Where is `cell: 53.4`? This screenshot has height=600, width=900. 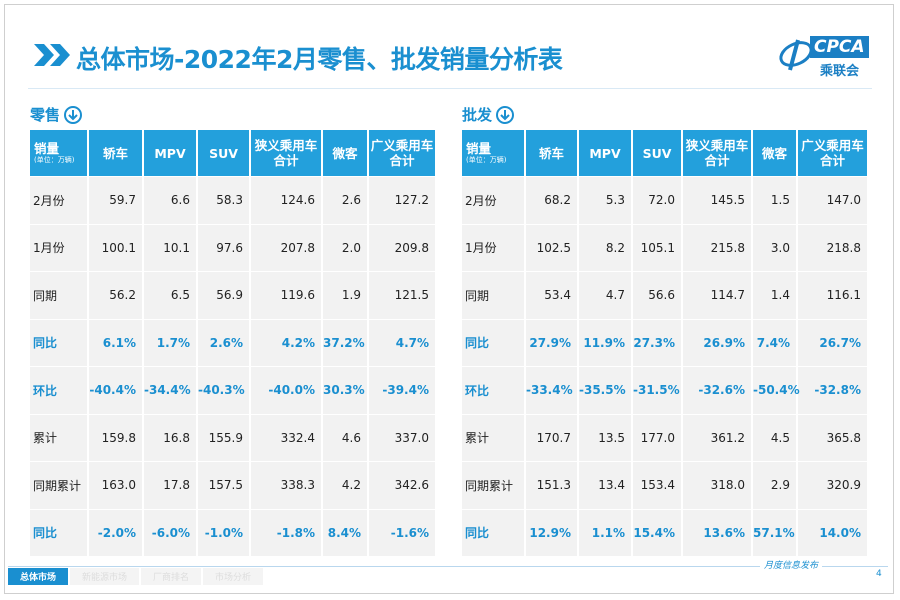 cell: 53.4 is located at coordinates (552, 295).